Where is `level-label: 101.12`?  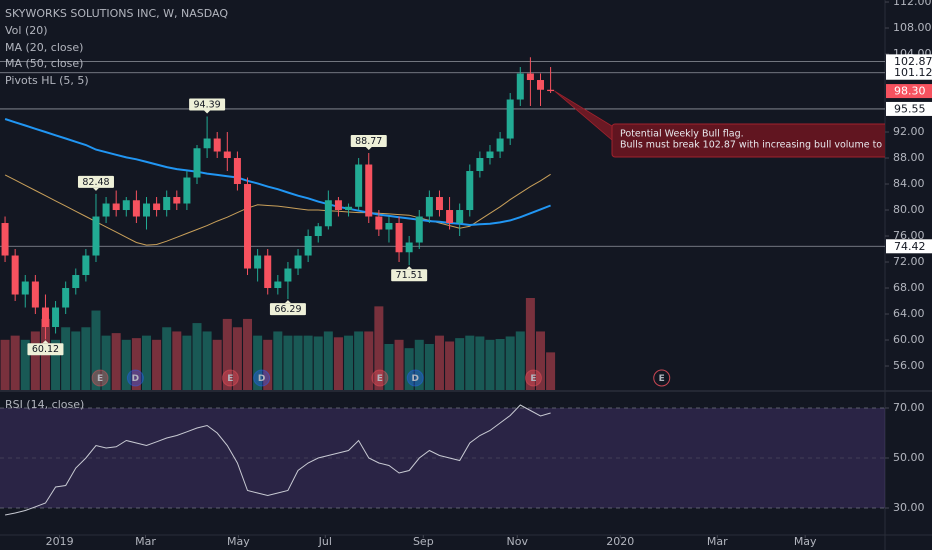 level-label: 101.12 is located at coordinates (913, 72).